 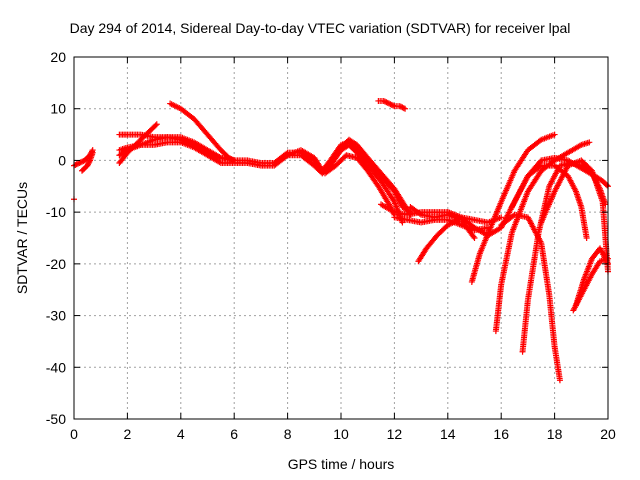 I want to click on x-tick-label: 0, so click(x=74, y=434).